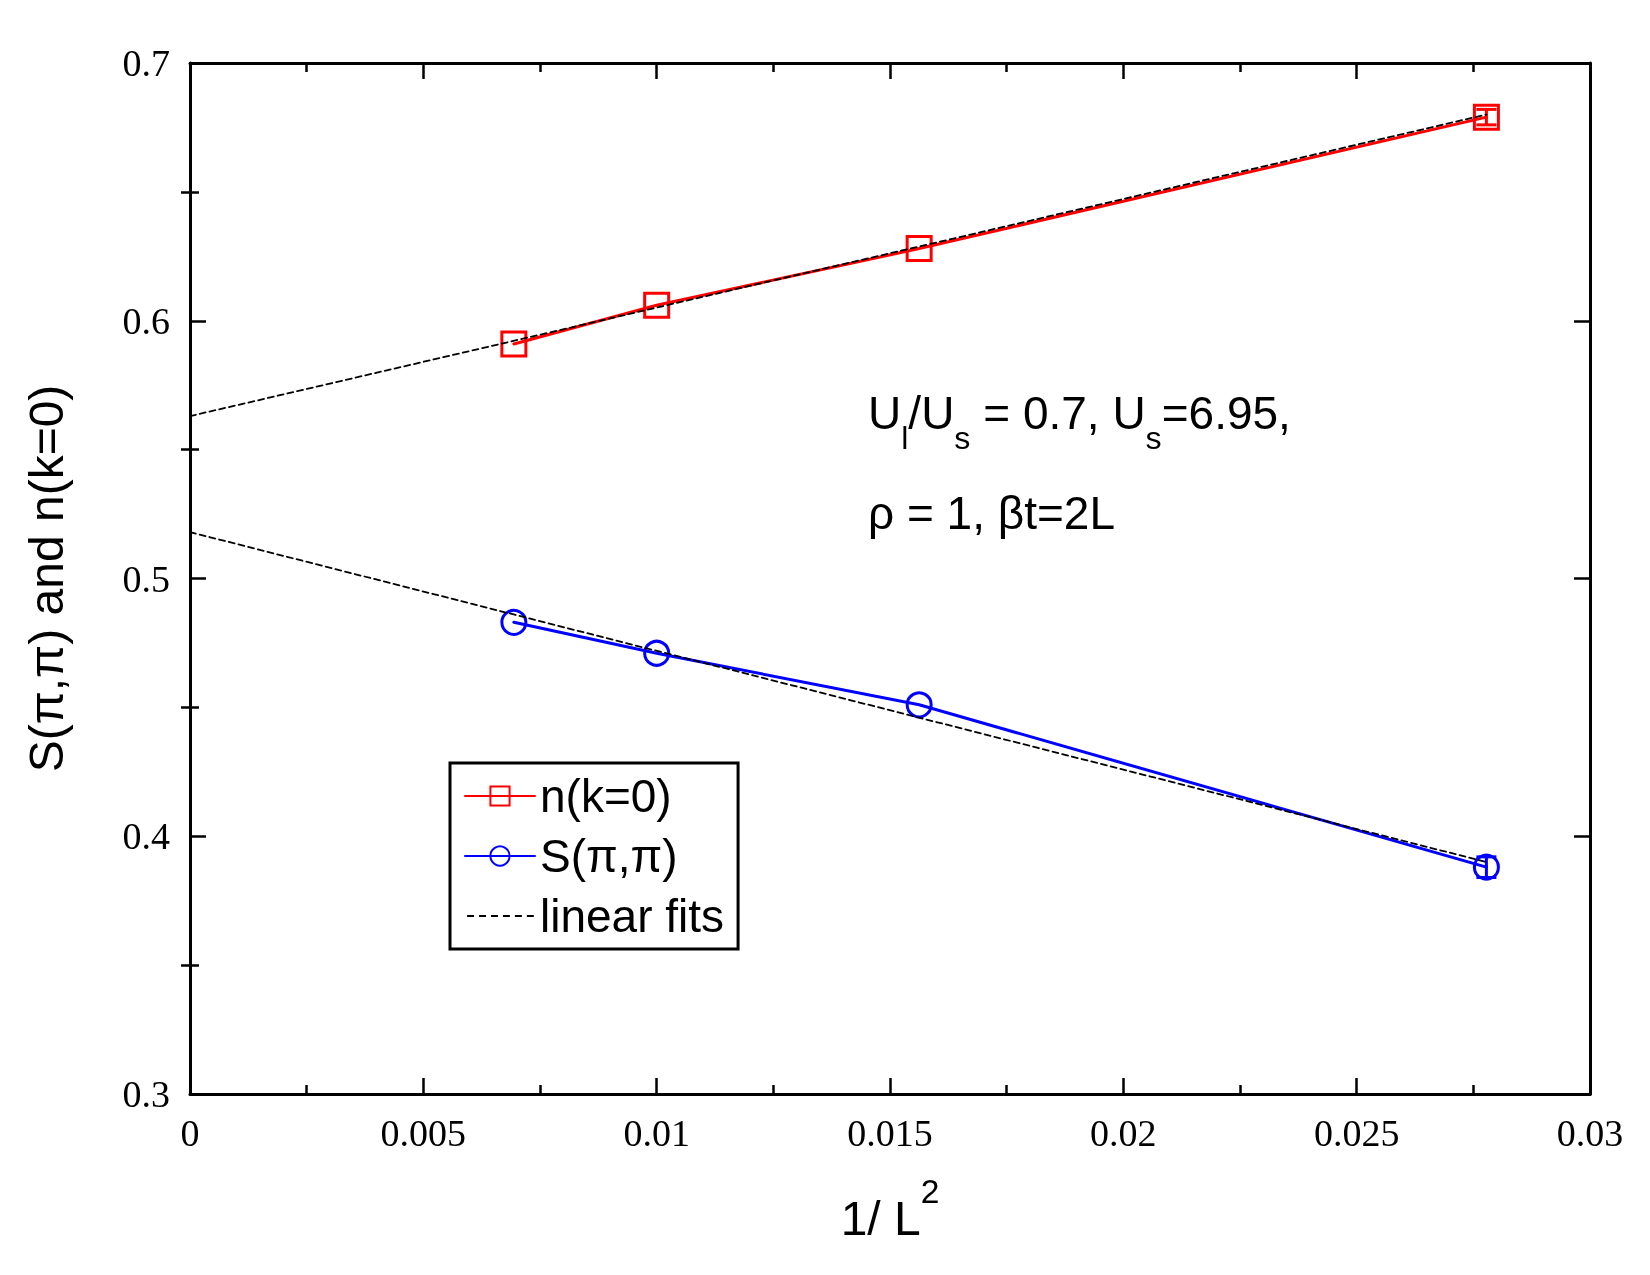 This screenshot has width=1650, height=1275. I want to click on y-axis-title: S(π,π) and n(k=0), so click(46, 578).